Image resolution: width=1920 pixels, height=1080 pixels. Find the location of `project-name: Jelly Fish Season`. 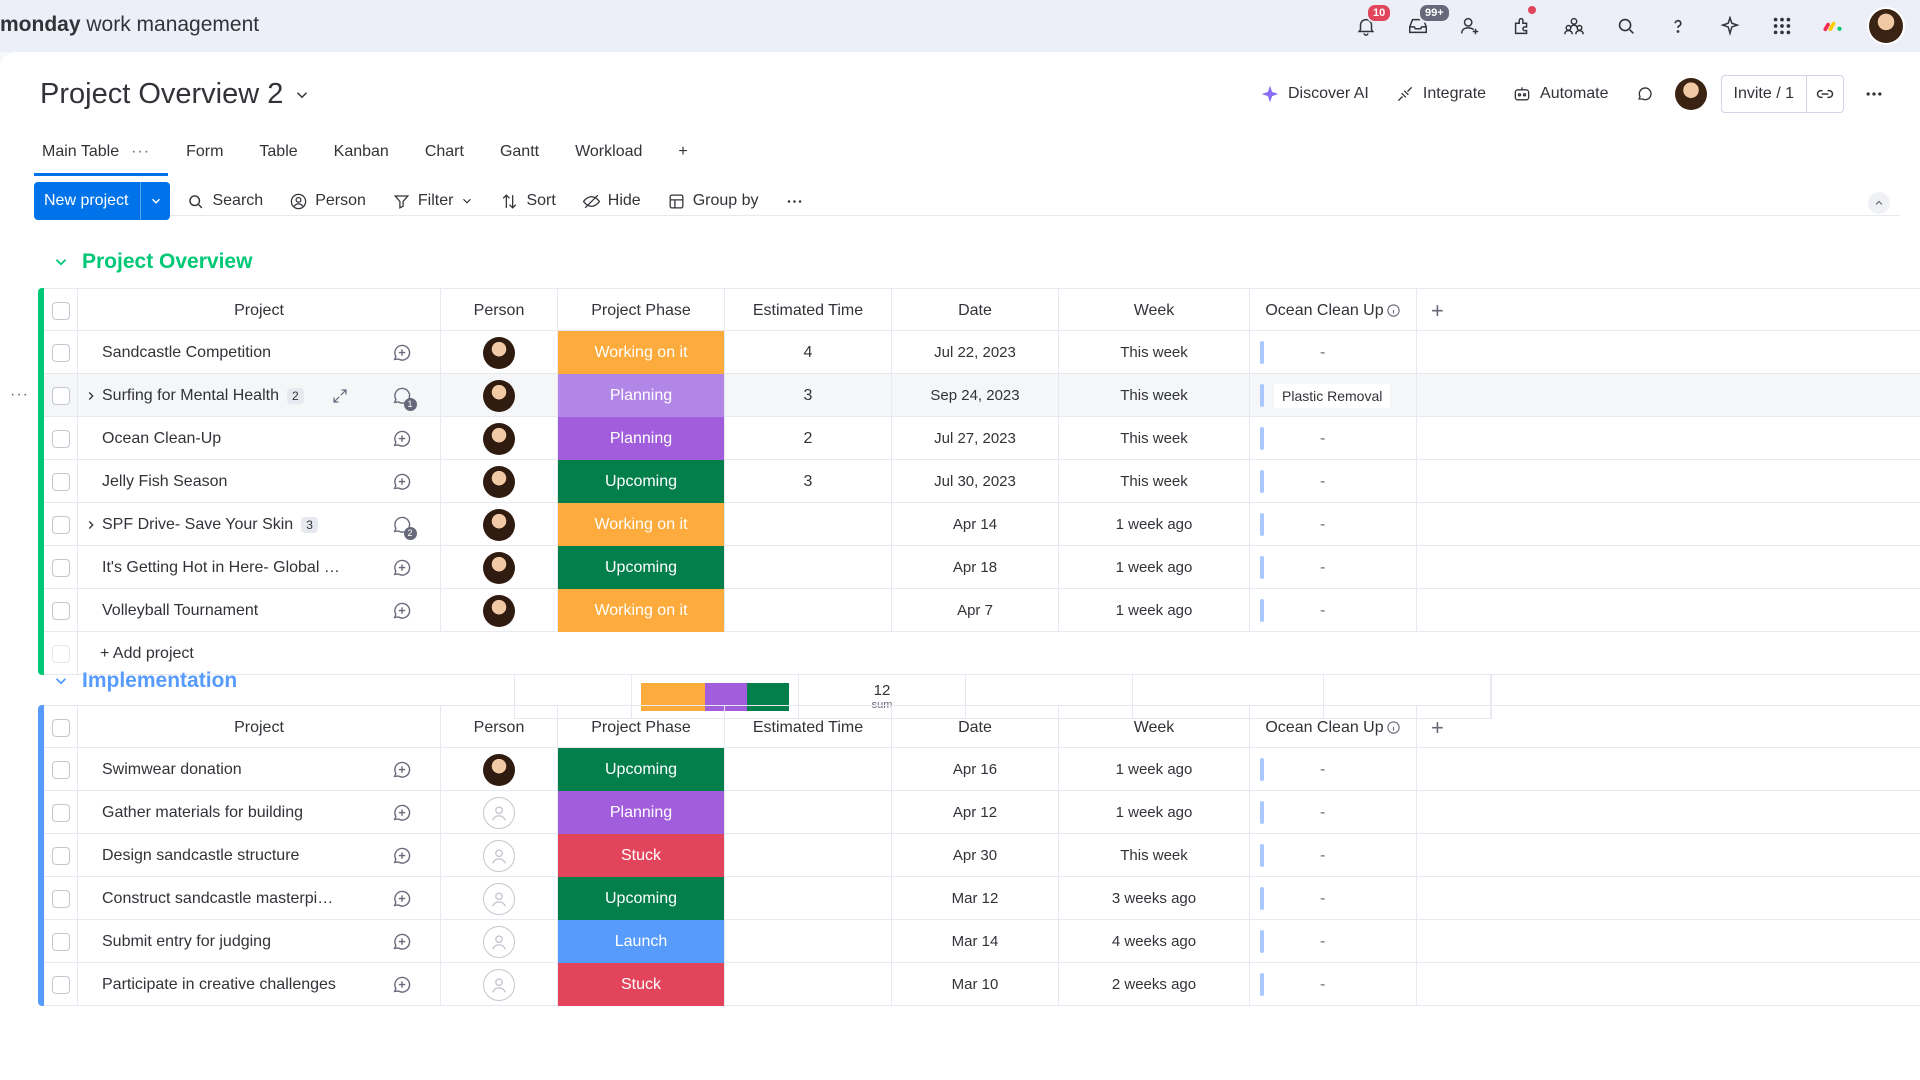

project-name: Jelly Fish Season is located at coordinates (165, 481).